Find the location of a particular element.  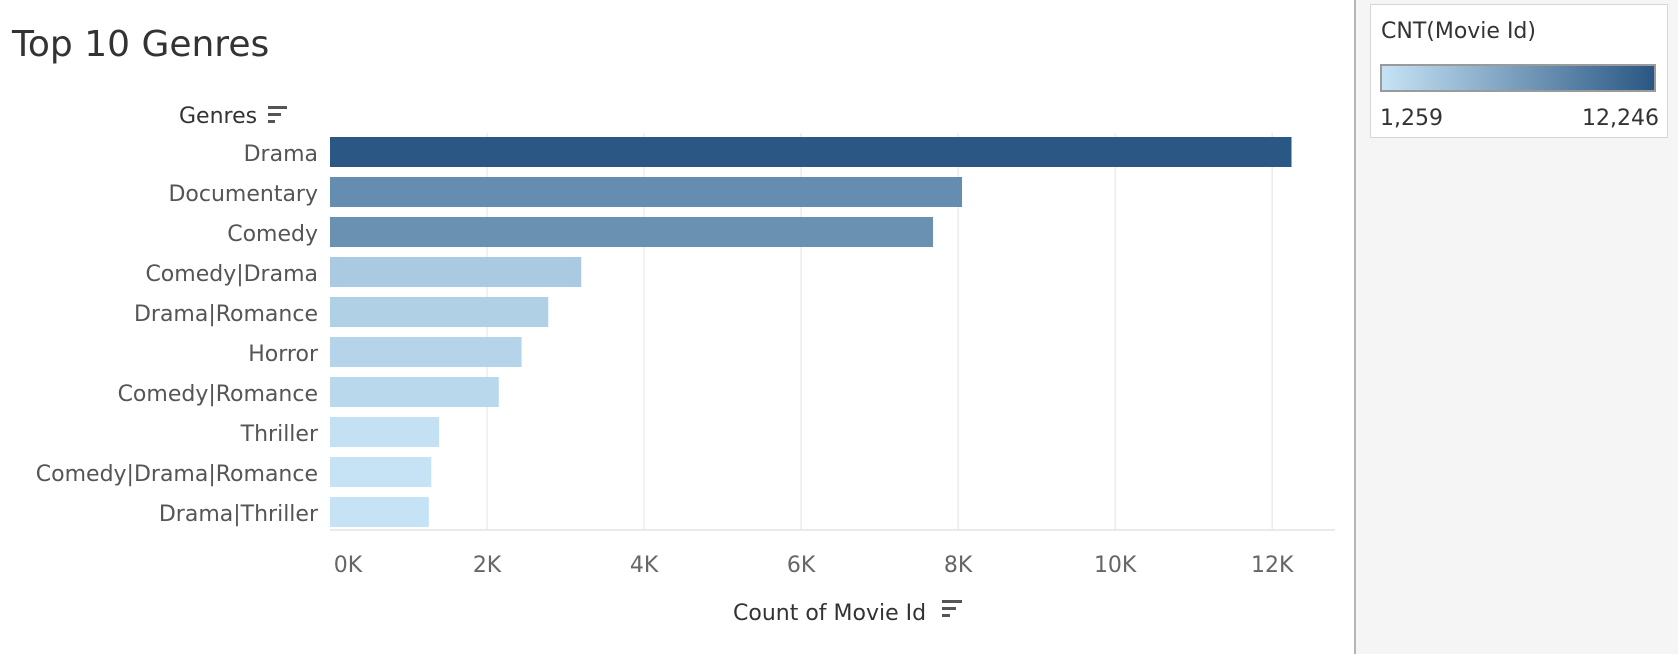

category-label: Comedy|Romance is located at coordinates (218, 394).